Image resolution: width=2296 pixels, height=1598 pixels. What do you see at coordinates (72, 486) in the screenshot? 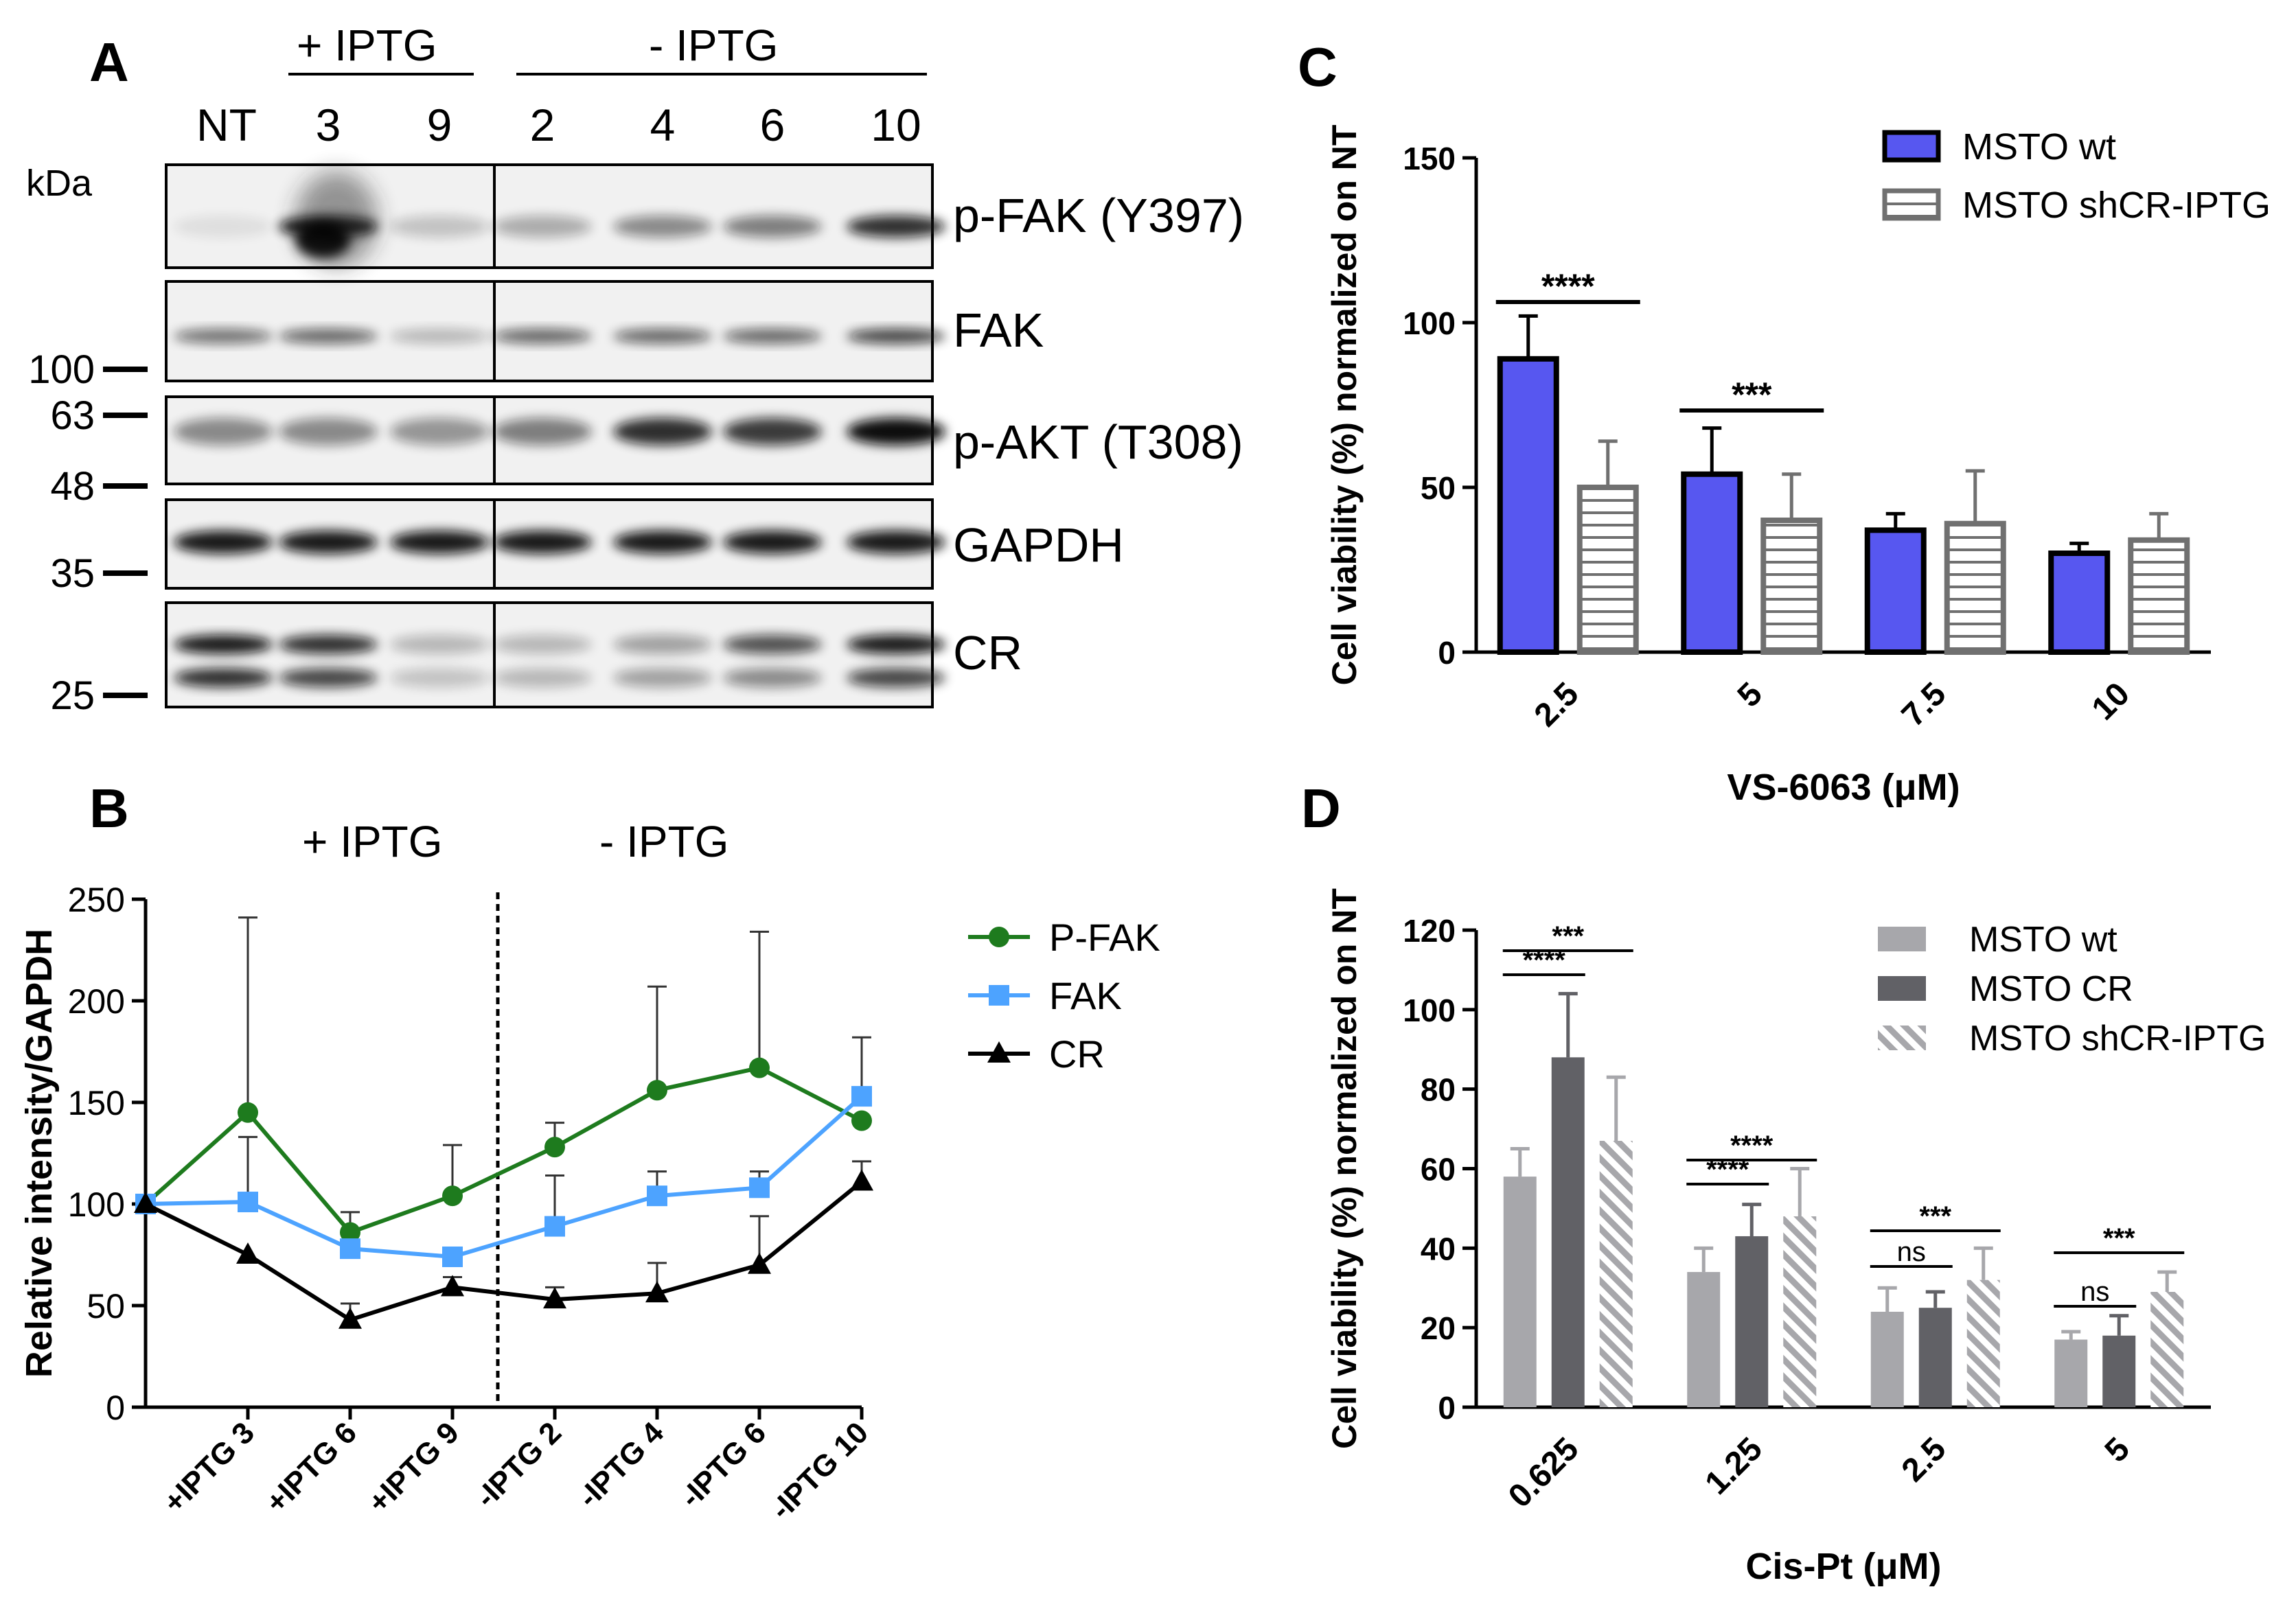
I see `mw-marker-label: 48` at bounding box center [72, 486].